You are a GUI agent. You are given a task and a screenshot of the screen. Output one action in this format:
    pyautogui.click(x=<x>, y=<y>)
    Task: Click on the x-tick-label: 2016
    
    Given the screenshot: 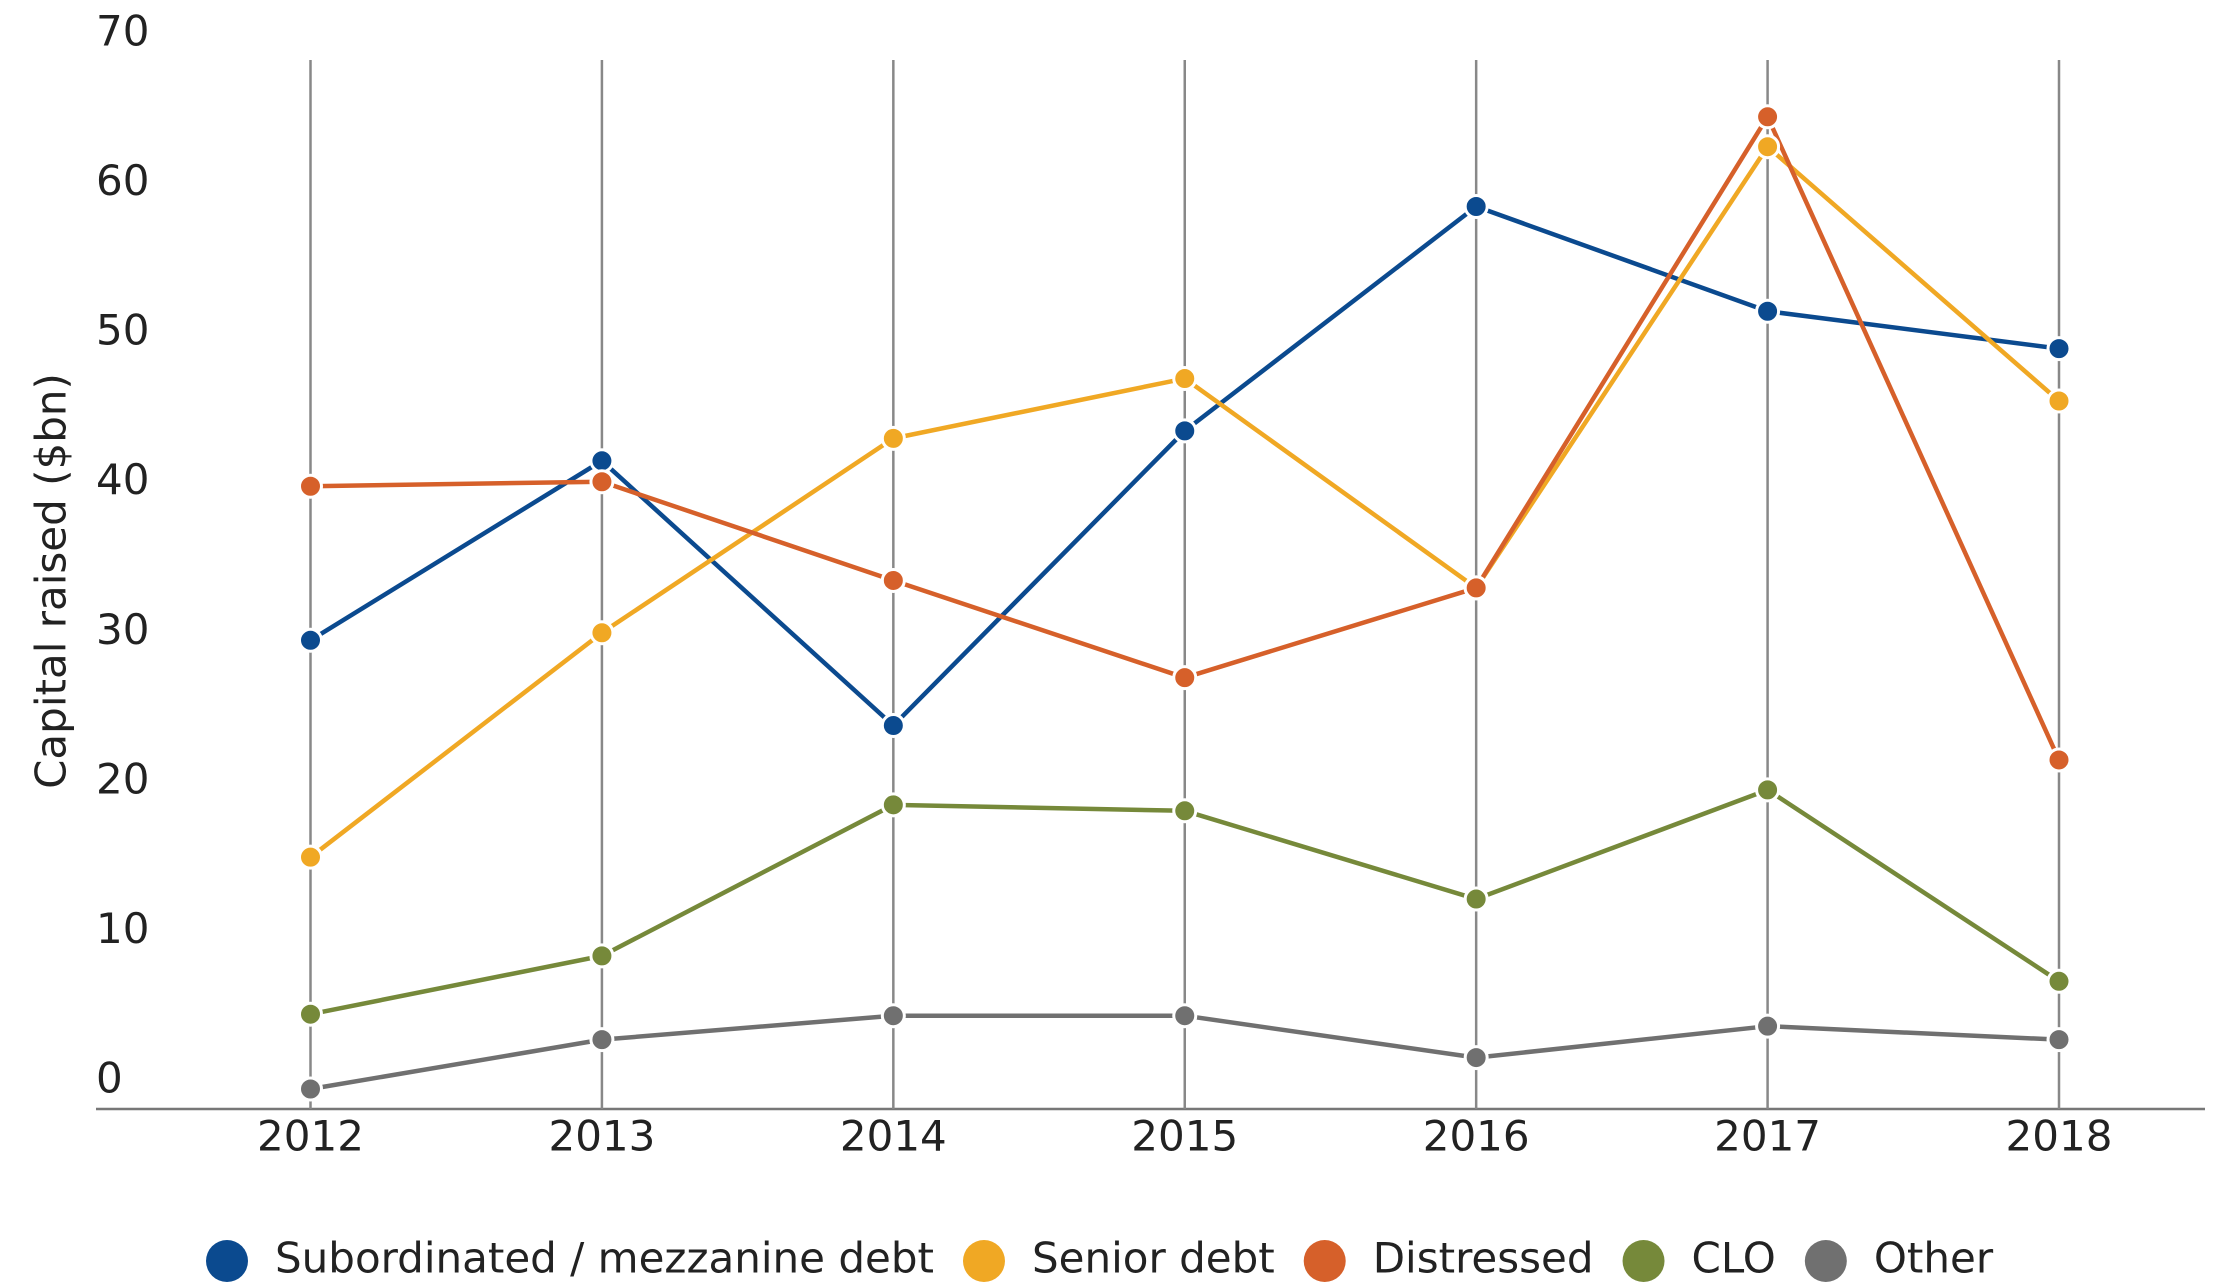 What is the action you would take?
    pyautogui.click(x=1476, y=1136)
    